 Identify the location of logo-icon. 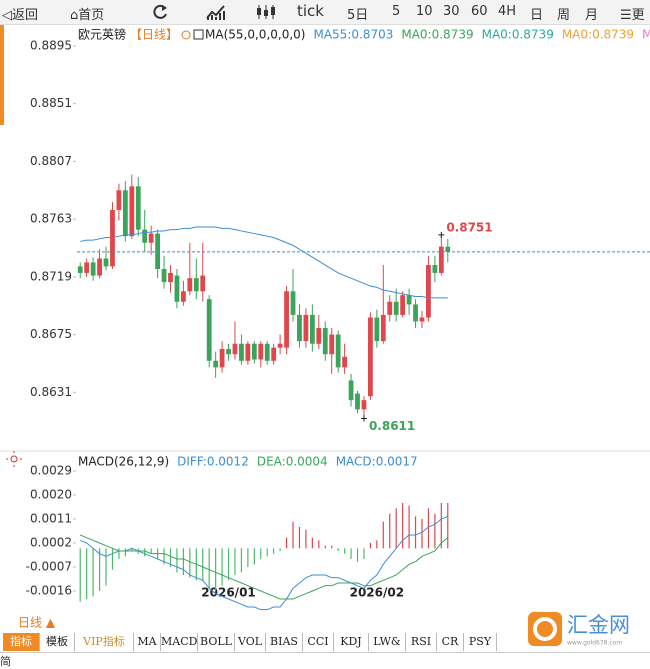
(545, 629).